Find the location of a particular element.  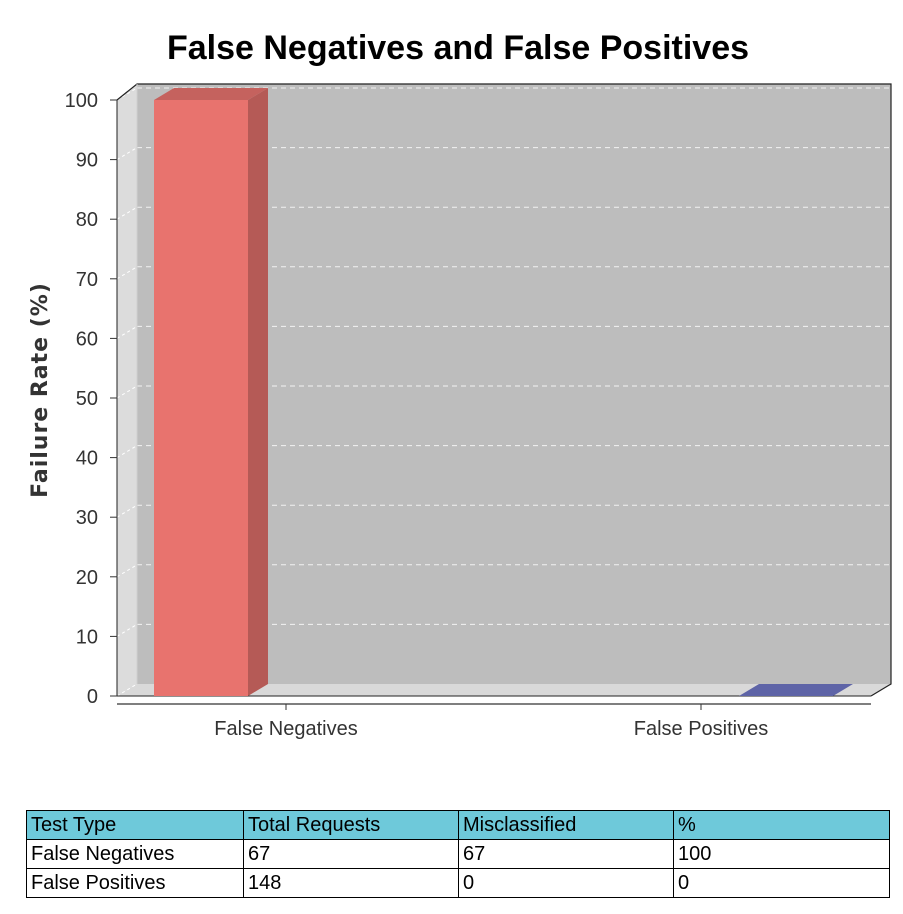

x-axis-ticks: False Negatives False Positives is located at coordinates (491, 722).